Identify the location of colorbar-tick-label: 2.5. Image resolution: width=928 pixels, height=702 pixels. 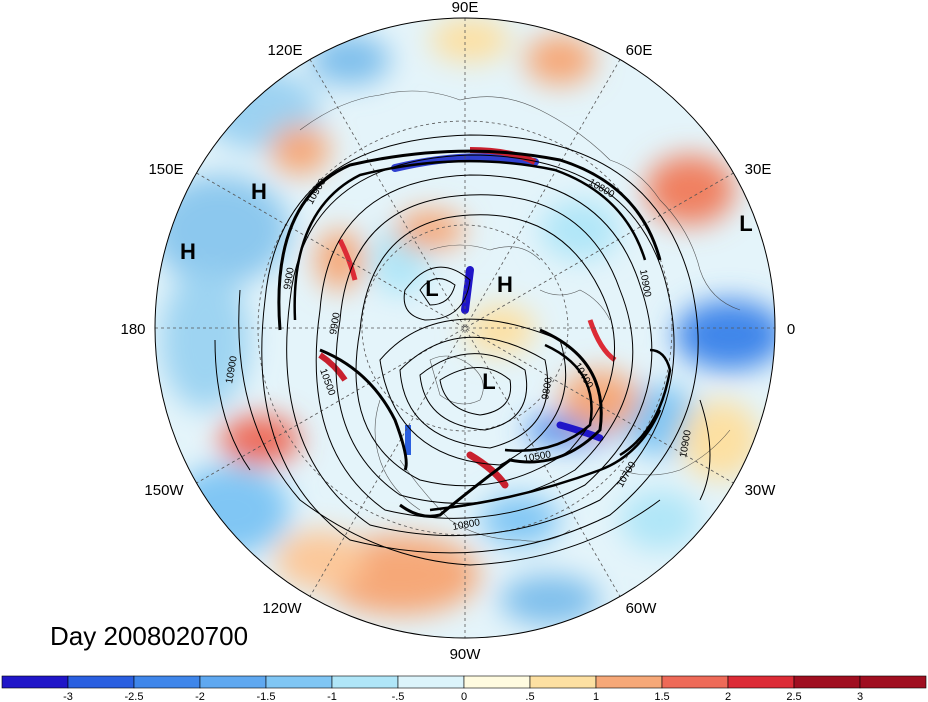
(793, 696).